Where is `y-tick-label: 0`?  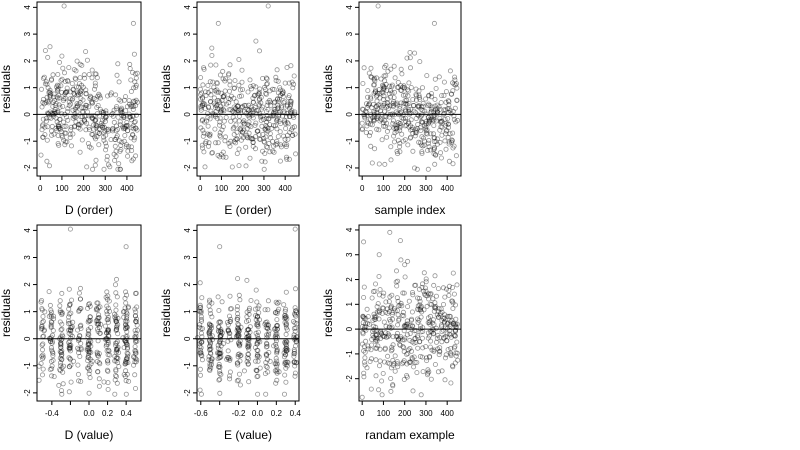 y-tick-label: 0 is located at coordinates (27, 338).